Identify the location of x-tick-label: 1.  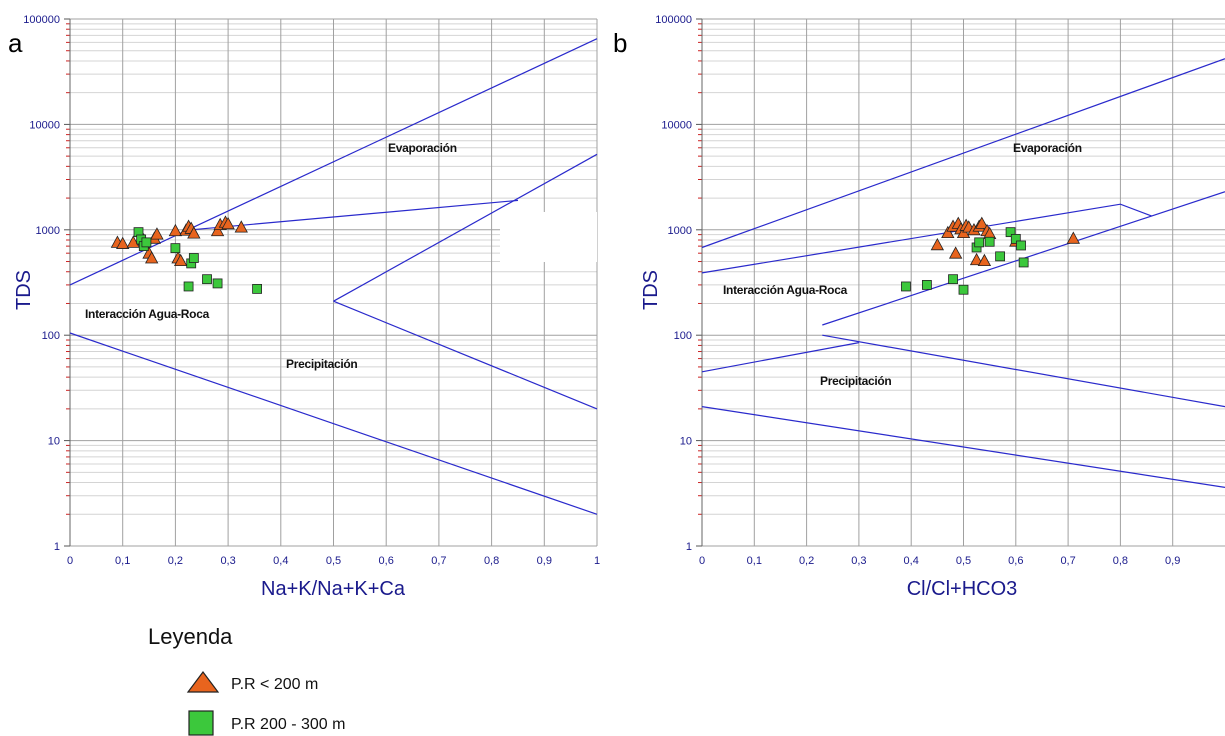
(597, 561).